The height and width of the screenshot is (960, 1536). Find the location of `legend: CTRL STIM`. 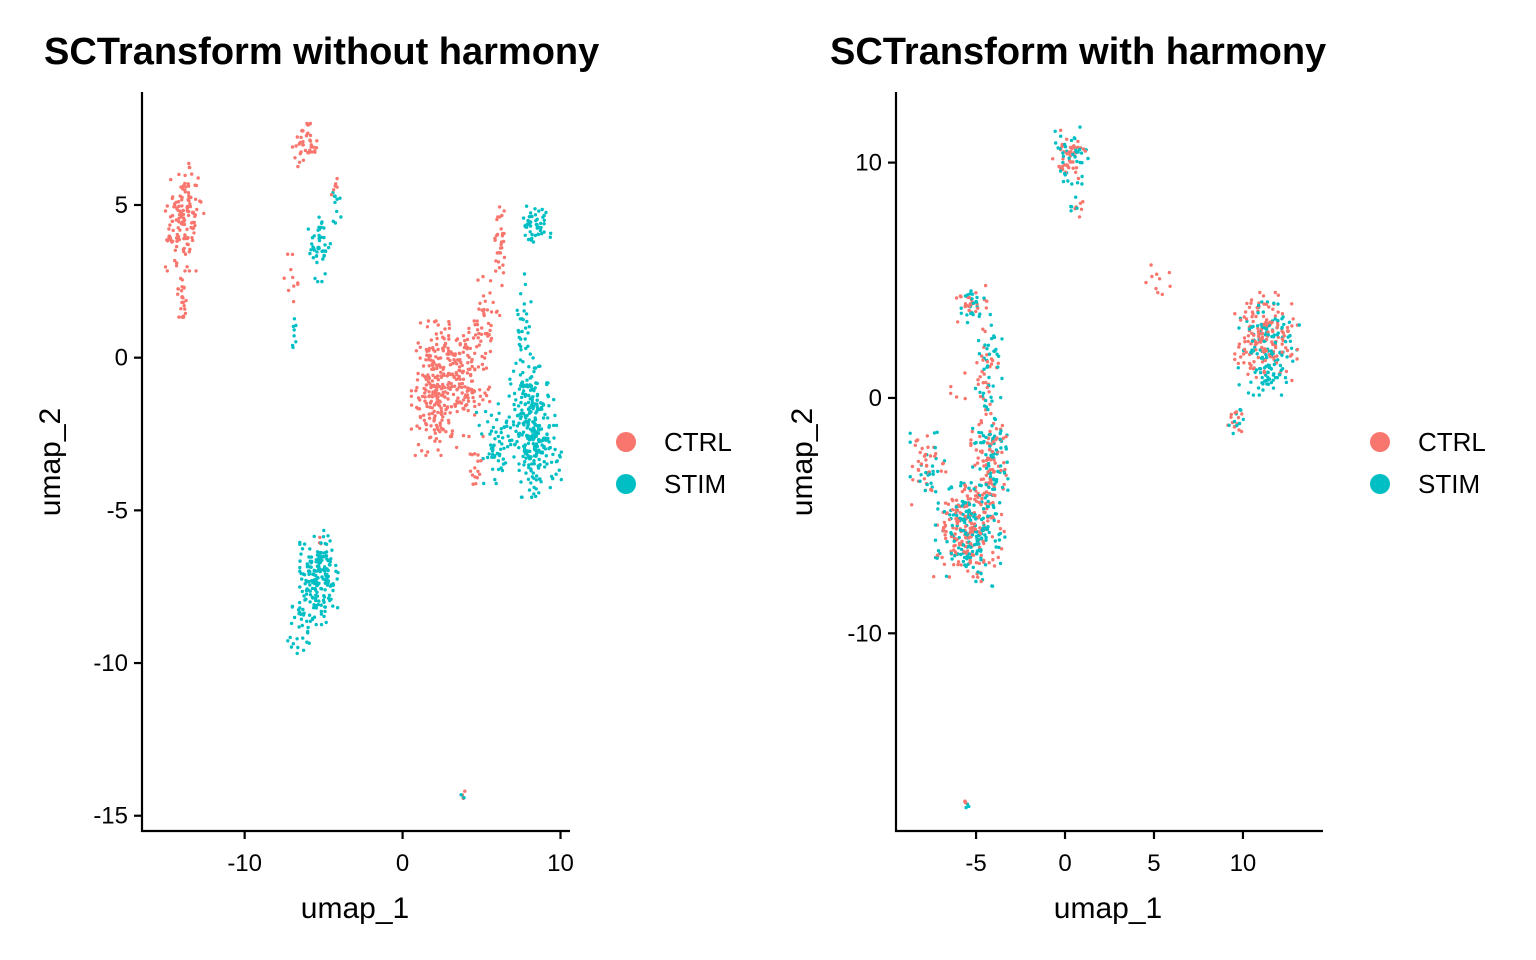

legend: CTRL STIM is located at coordinates (674, 463).